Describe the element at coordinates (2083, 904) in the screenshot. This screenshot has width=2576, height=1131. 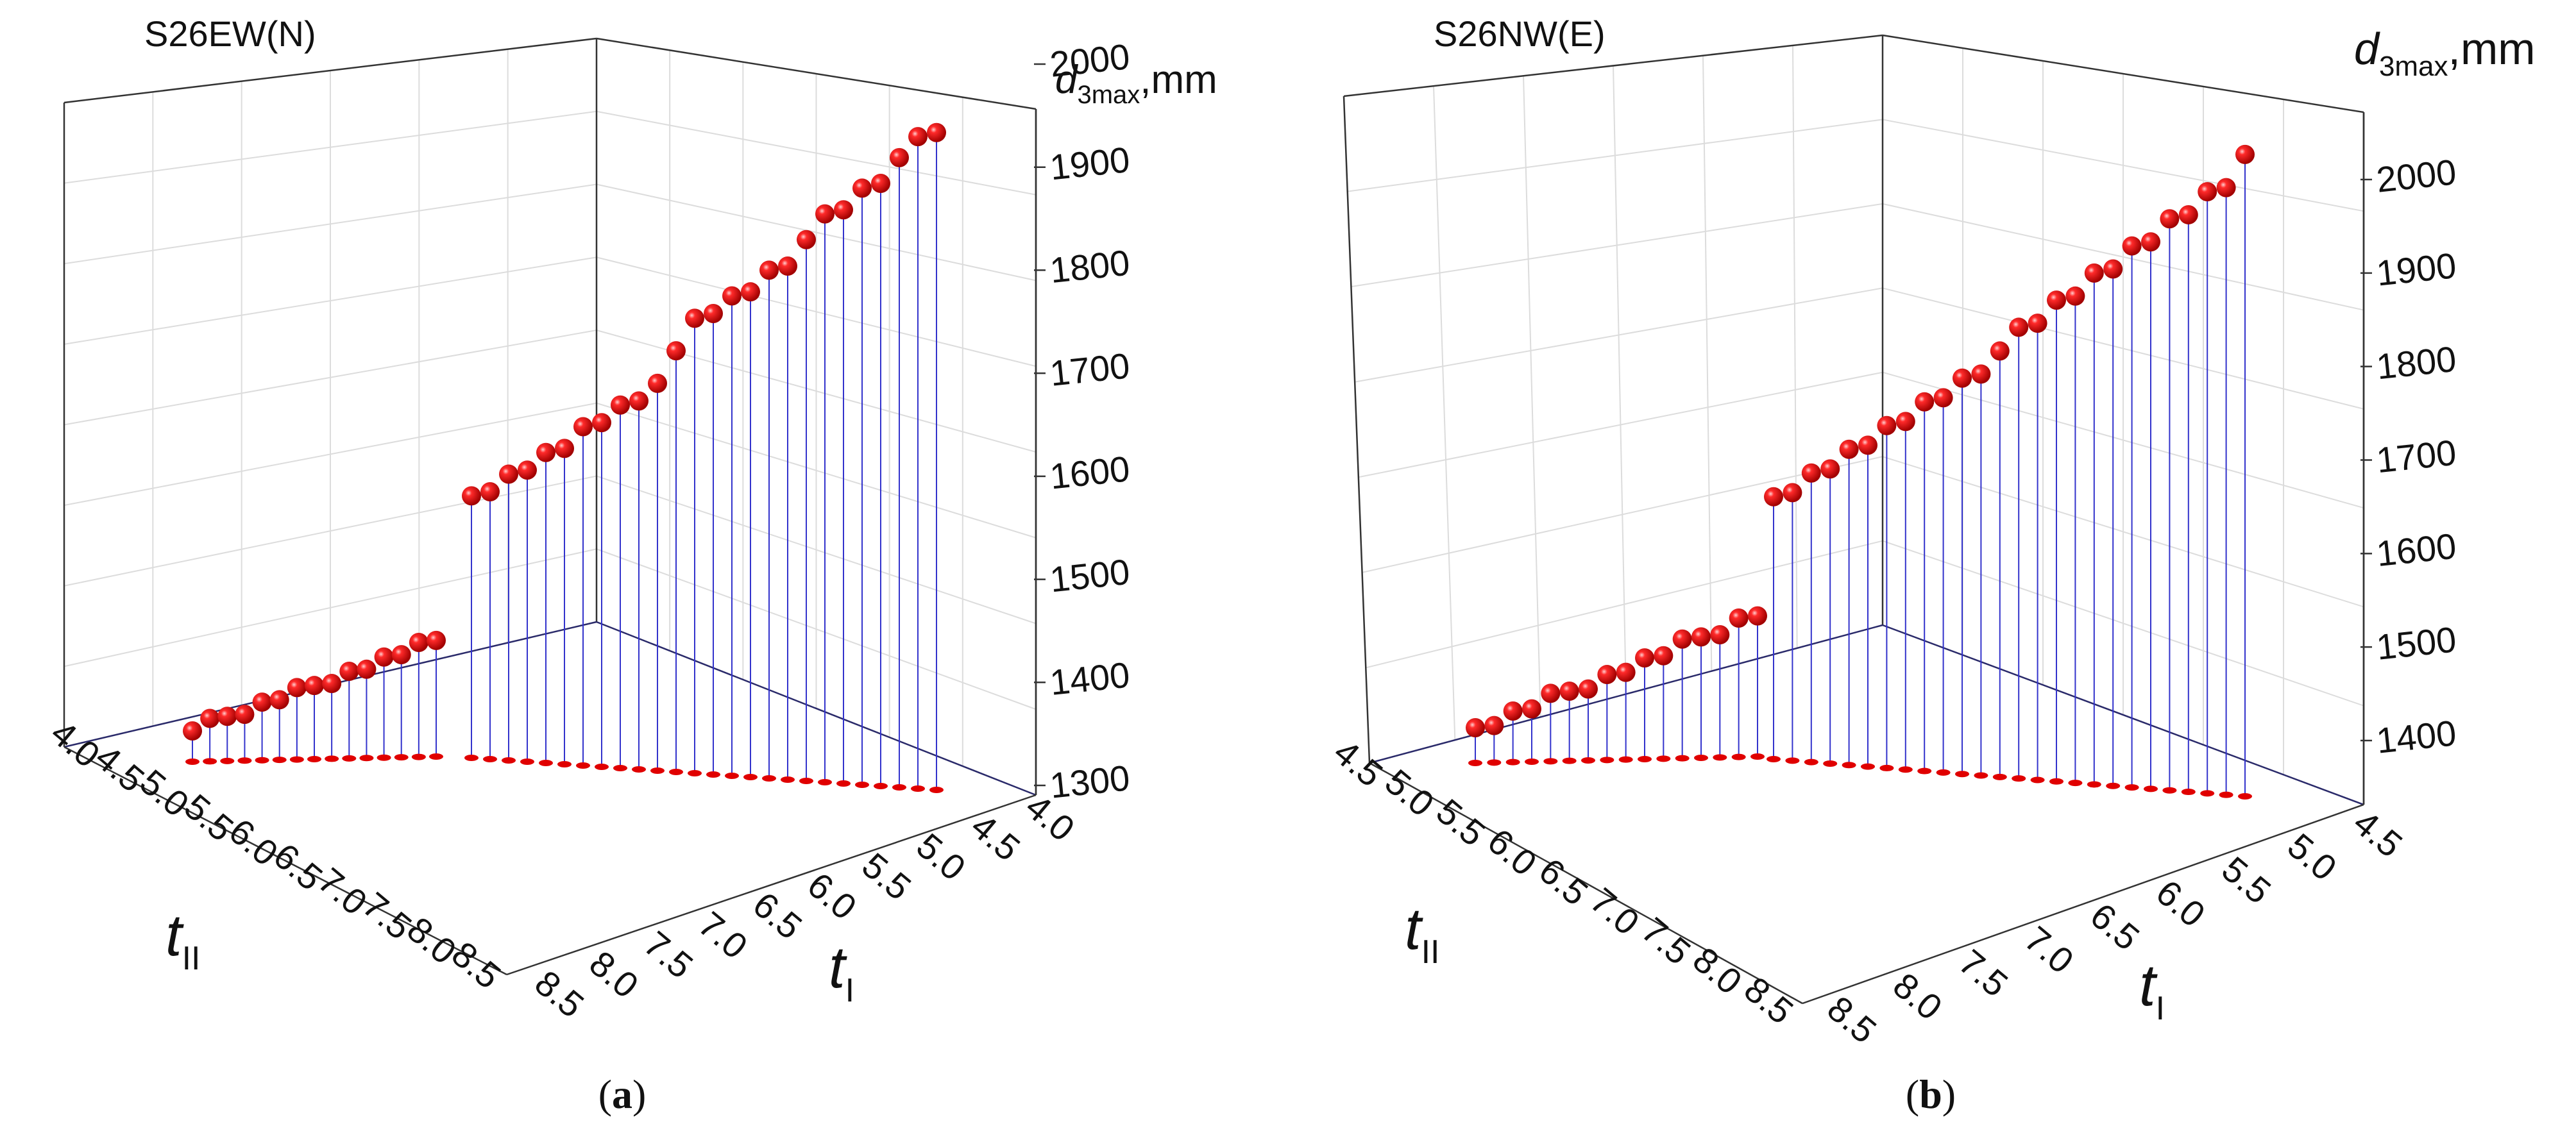
I see `front-right-axis` at that location.